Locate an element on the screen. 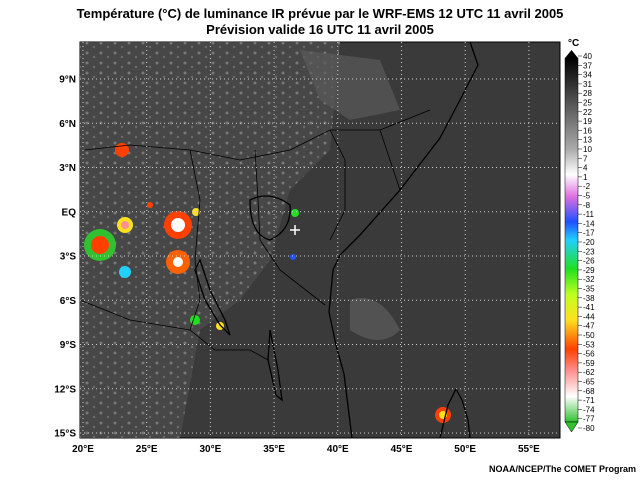 This screenshot has height=485, width=640. colorbar-label: -50 is located at coordinates (589, 335).